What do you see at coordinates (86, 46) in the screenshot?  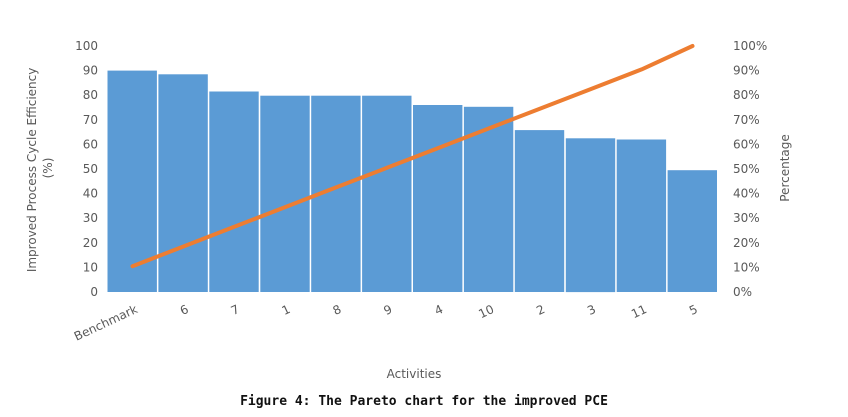 I see `y-tick-label: 100` at bounding box center [86, 46].